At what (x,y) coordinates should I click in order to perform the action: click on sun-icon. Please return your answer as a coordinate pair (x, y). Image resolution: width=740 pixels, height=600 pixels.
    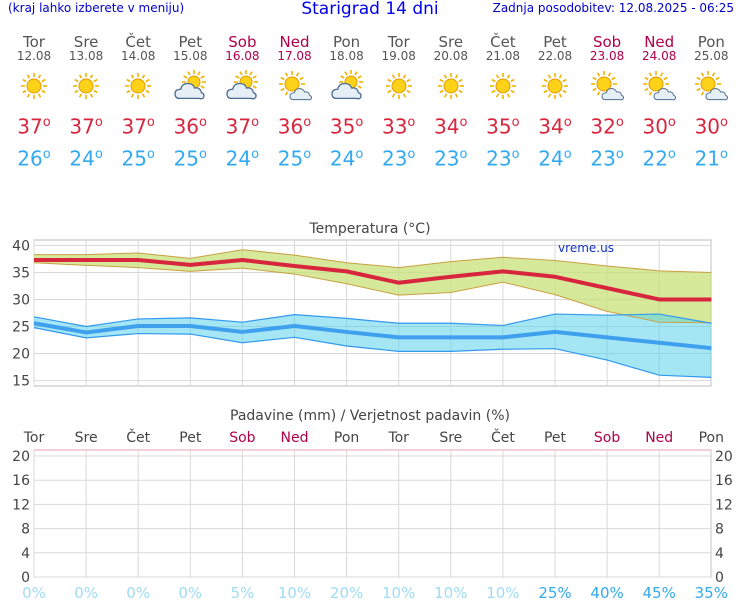
    Looking at the image, I should click on (450, 86).